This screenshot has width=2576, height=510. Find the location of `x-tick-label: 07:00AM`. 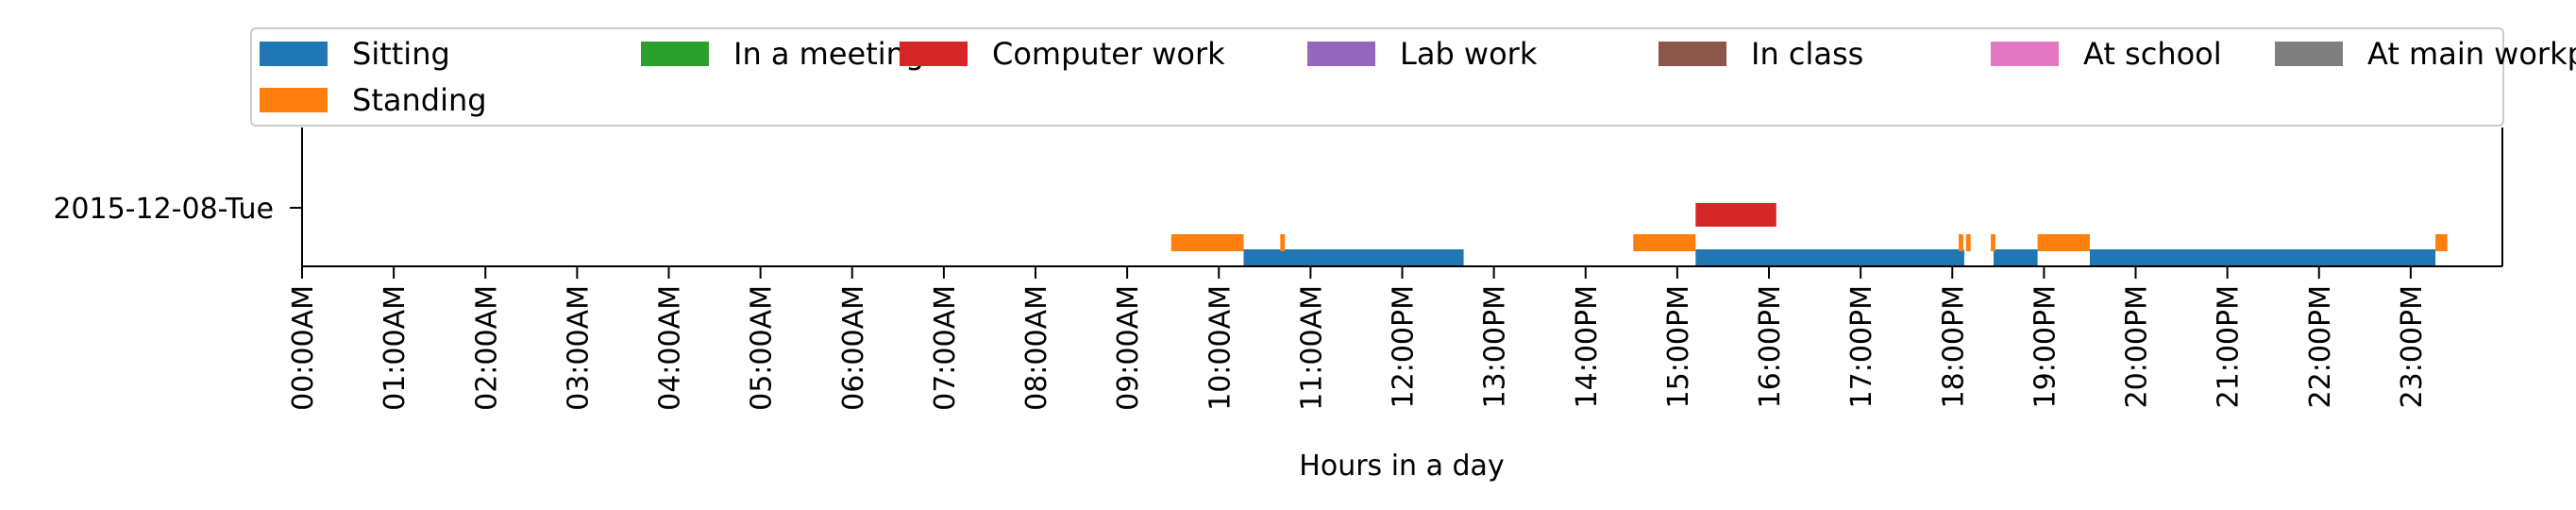

x-tick-label: 07:00AM is located at coordinates (946, 348).